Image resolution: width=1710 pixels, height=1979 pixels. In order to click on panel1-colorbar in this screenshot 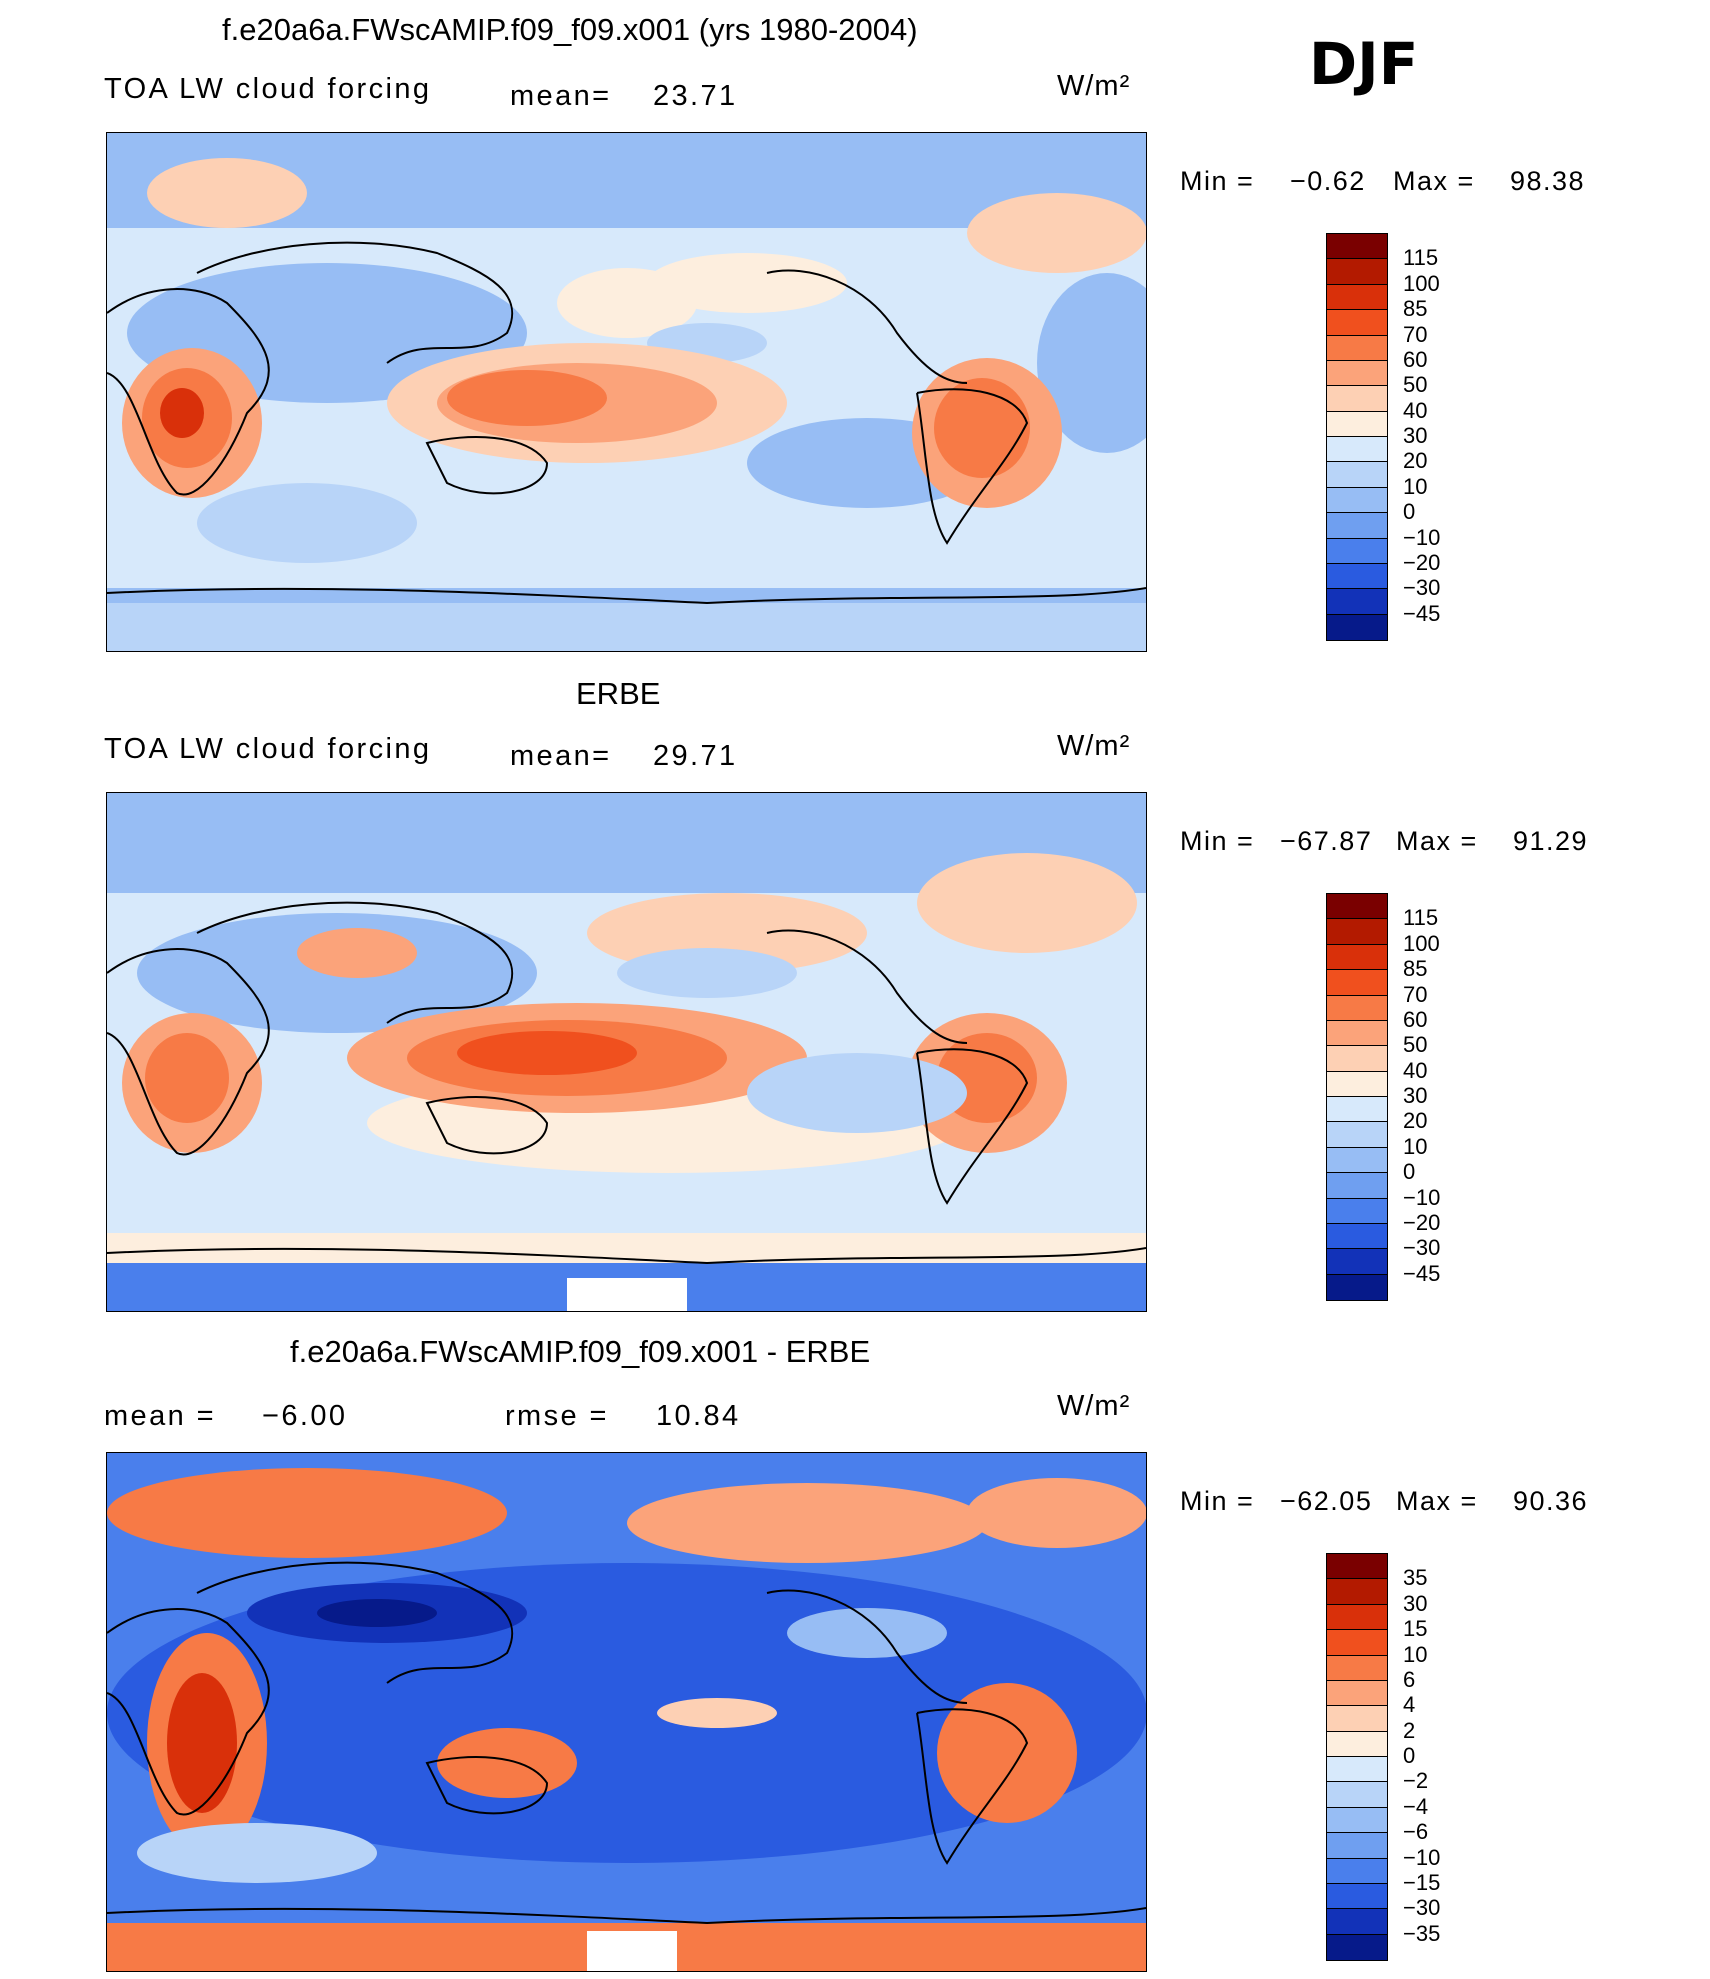, I will do `click(1357, 437)`.